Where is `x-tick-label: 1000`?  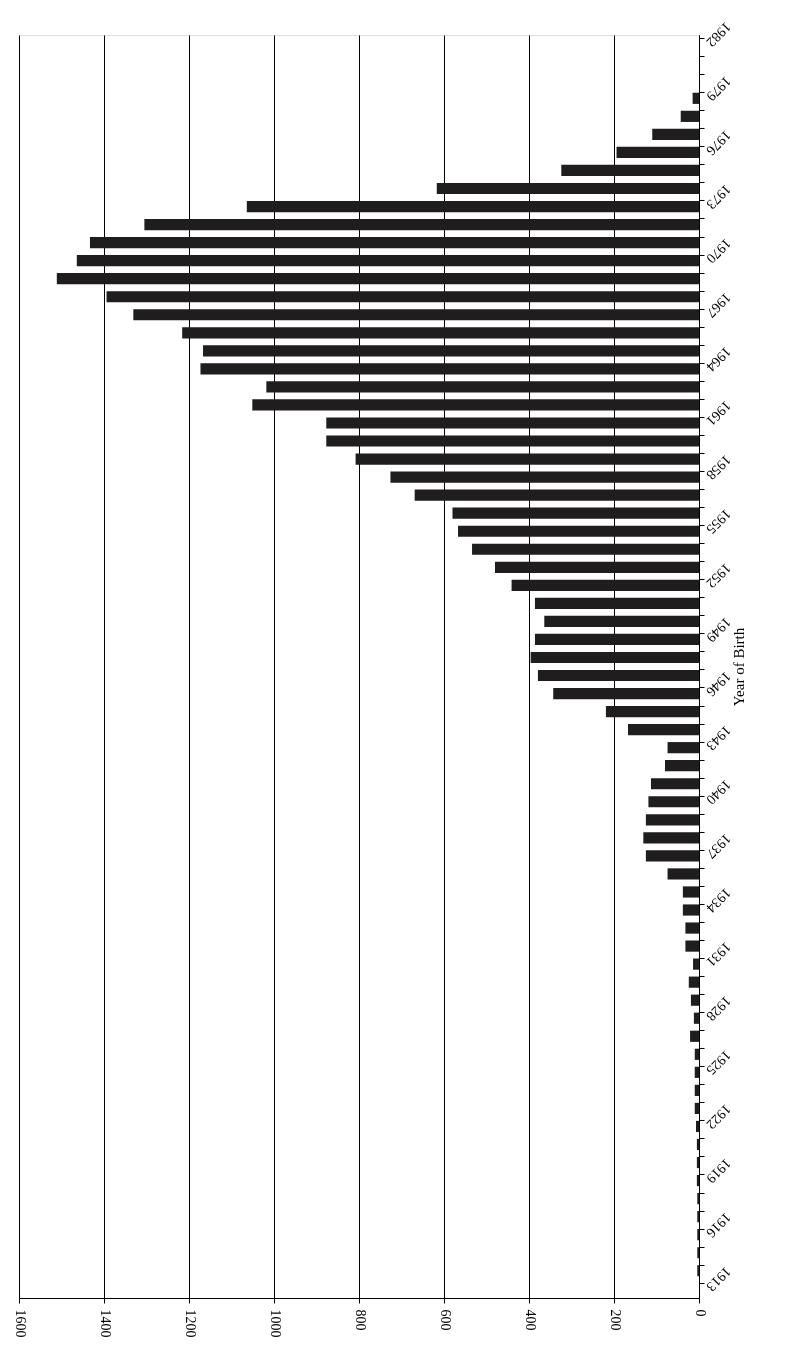 x-tick-label: 1000 is located at coordinates (275, 1323).